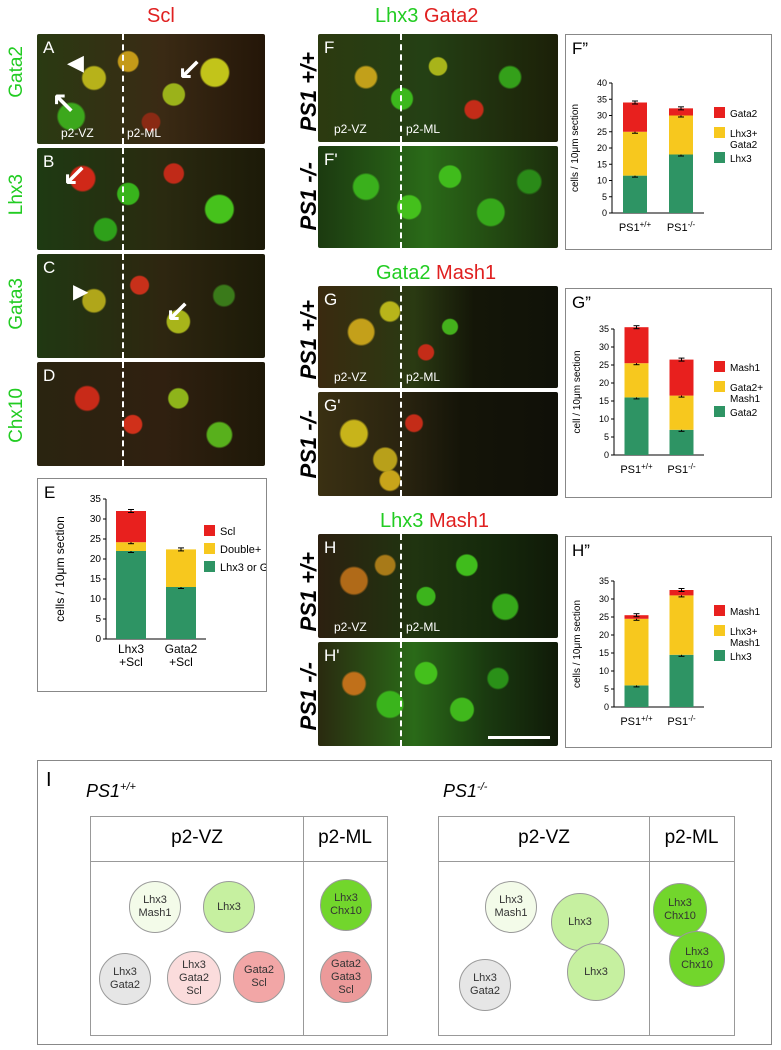 The image size is (781, 1050). I want to click on wt-ml-header: p2-ML, so click(345, 837).